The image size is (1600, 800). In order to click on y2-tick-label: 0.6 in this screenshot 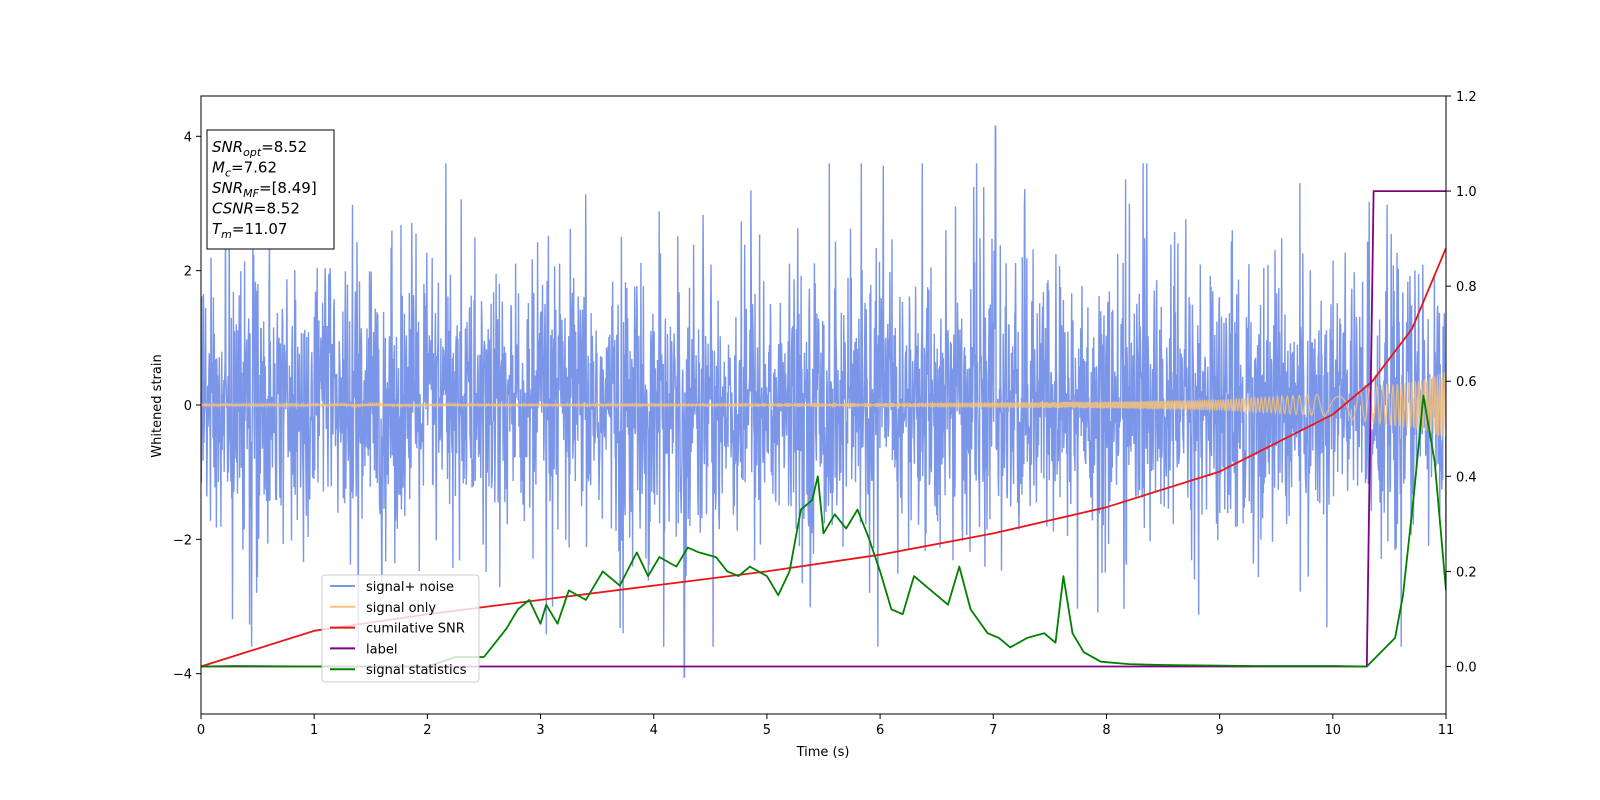, I will do `click(1466, 382)`.